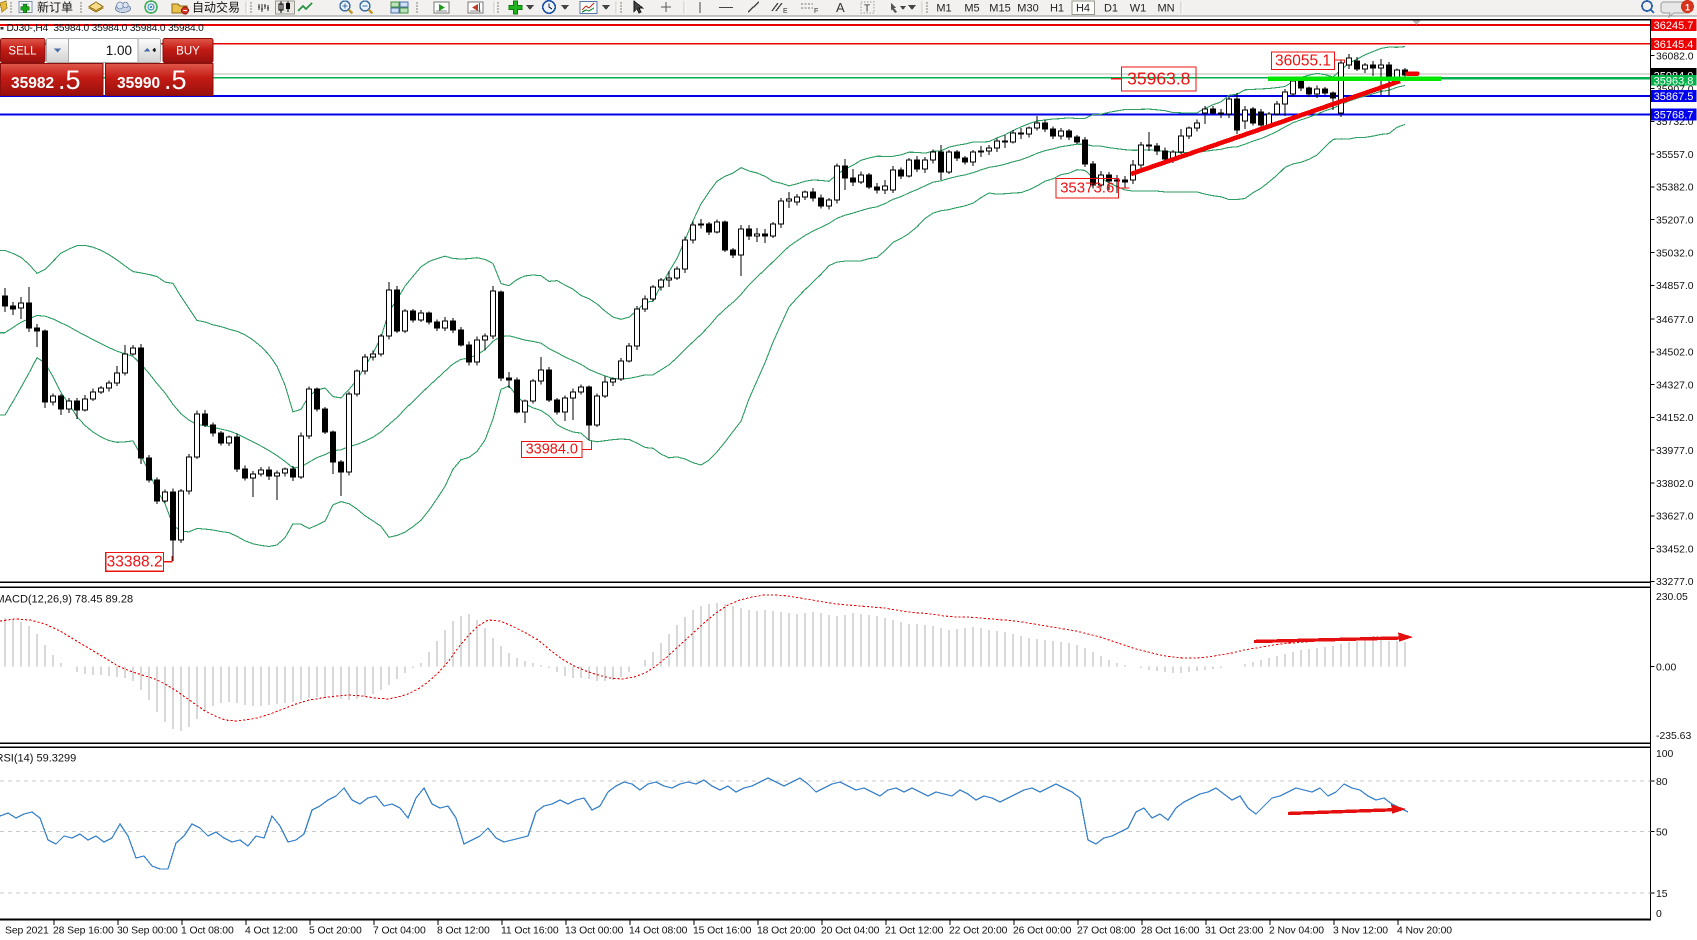 Image resolution: width=1697 pixels, height=940 pixels. I want to click on svg-text: 33977.0, so click(1675, 451).